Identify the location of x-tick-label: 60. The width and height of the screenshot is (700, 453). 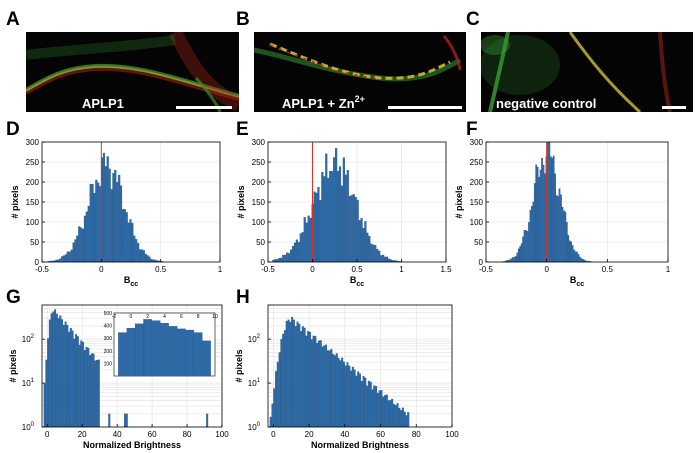
(152, 434).